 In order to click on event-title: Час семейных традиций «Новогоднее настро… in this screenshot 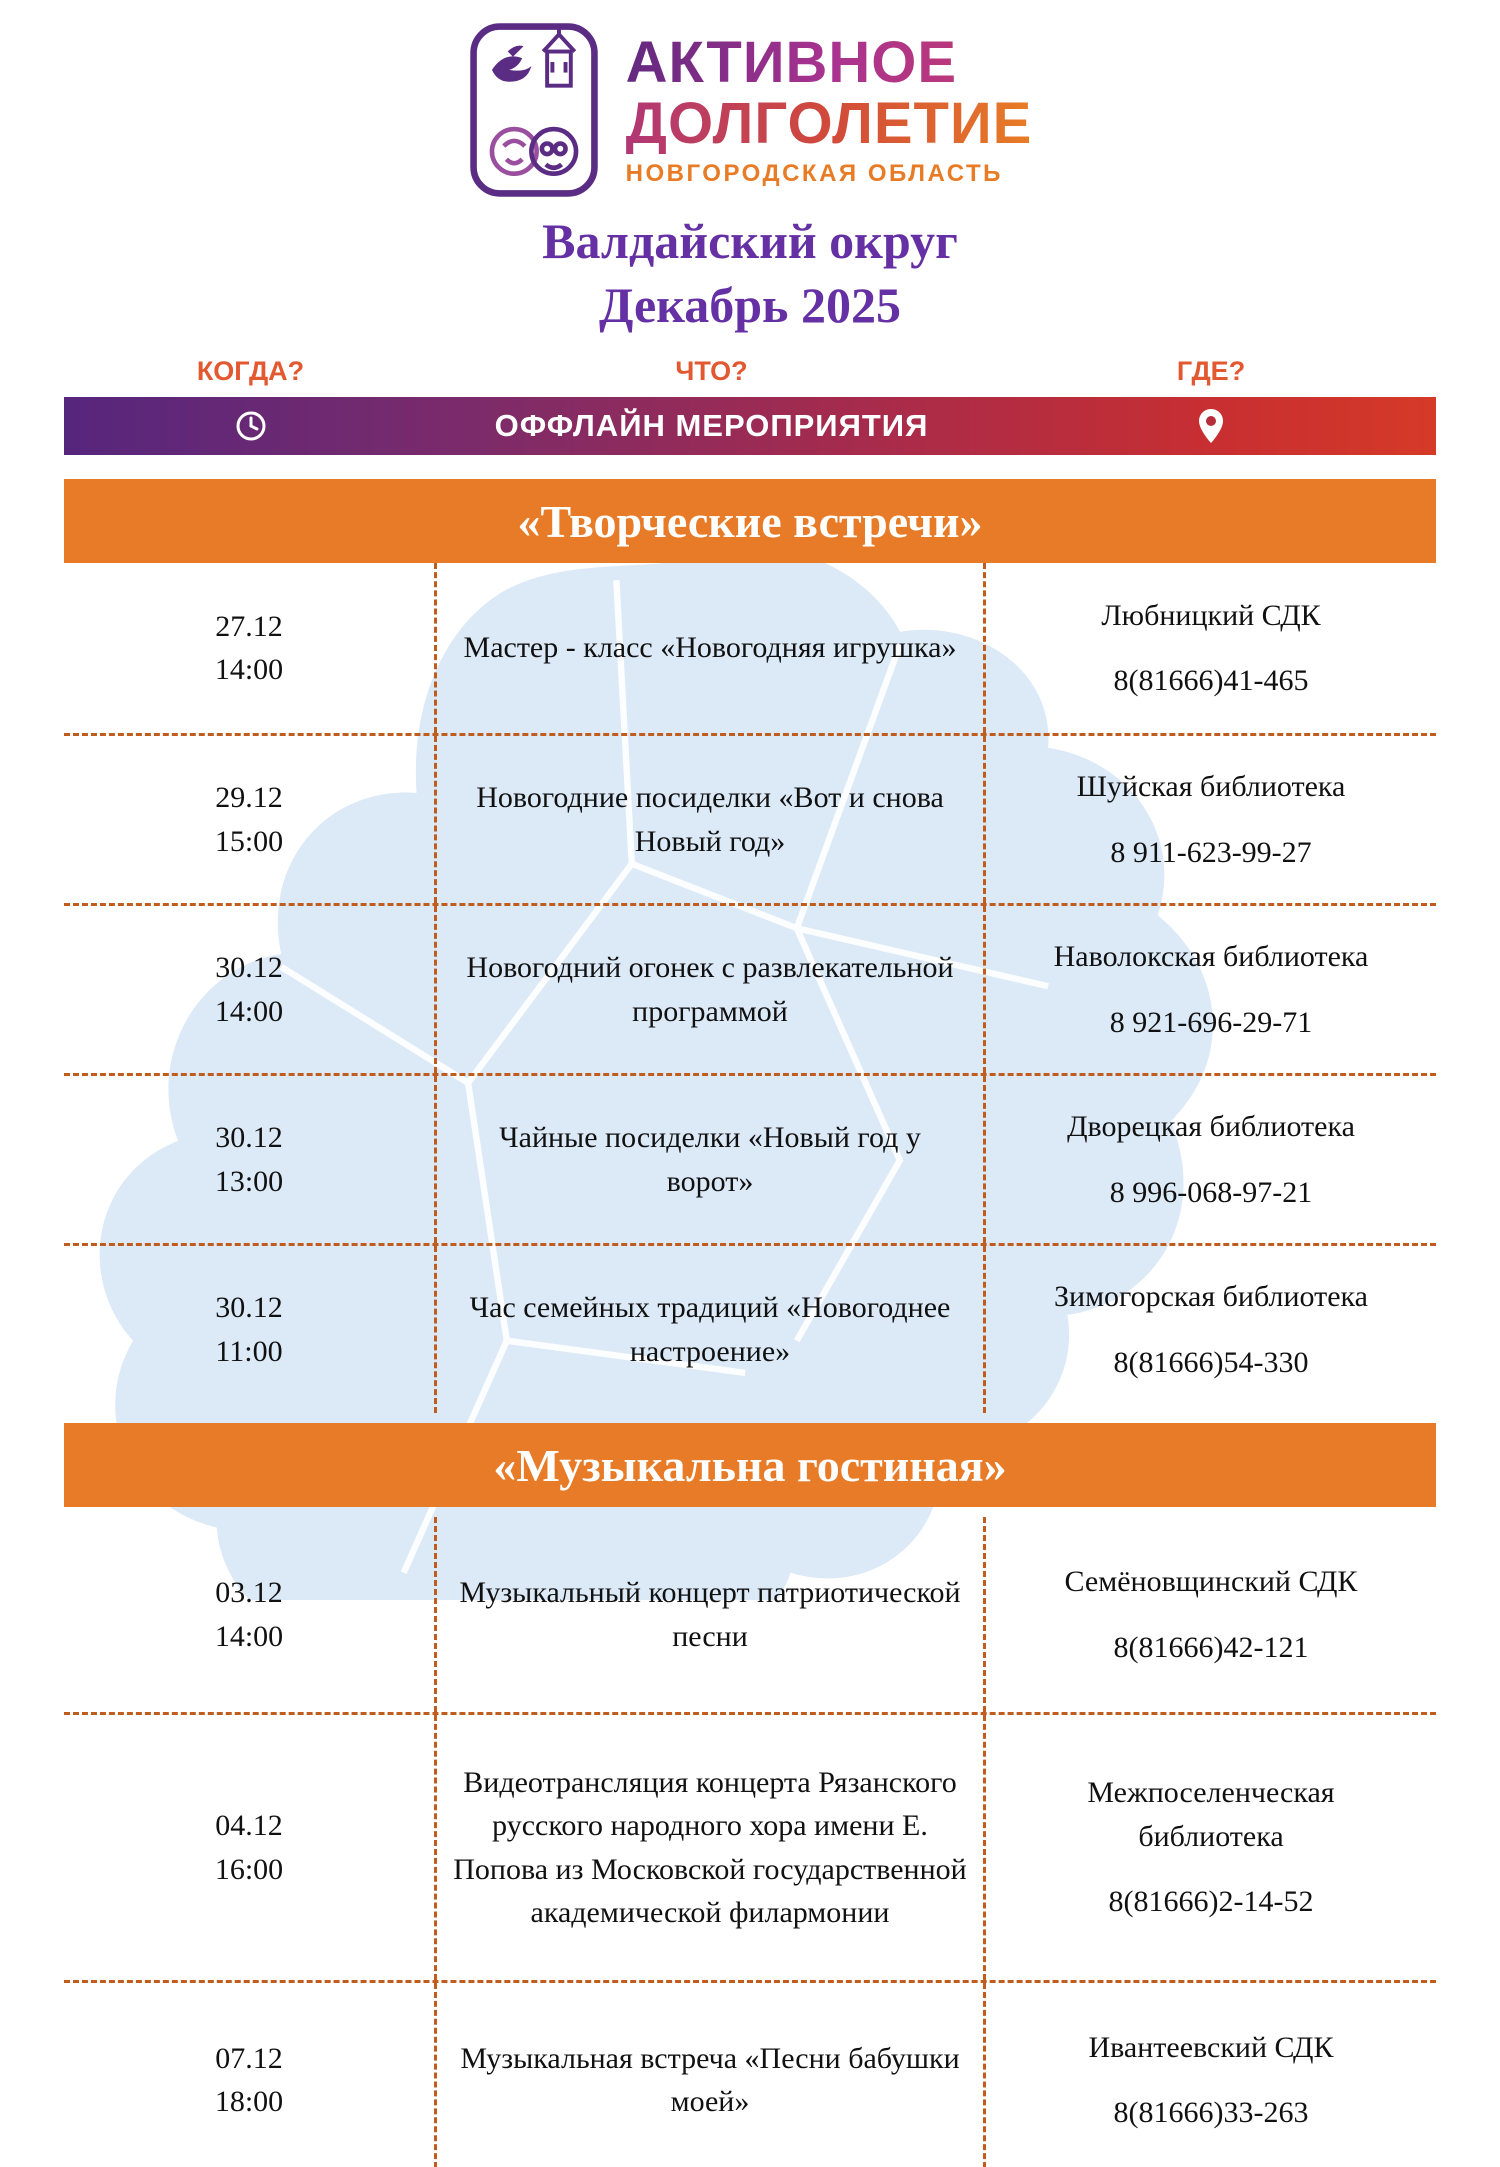, I will do `click(711, 1329)`.